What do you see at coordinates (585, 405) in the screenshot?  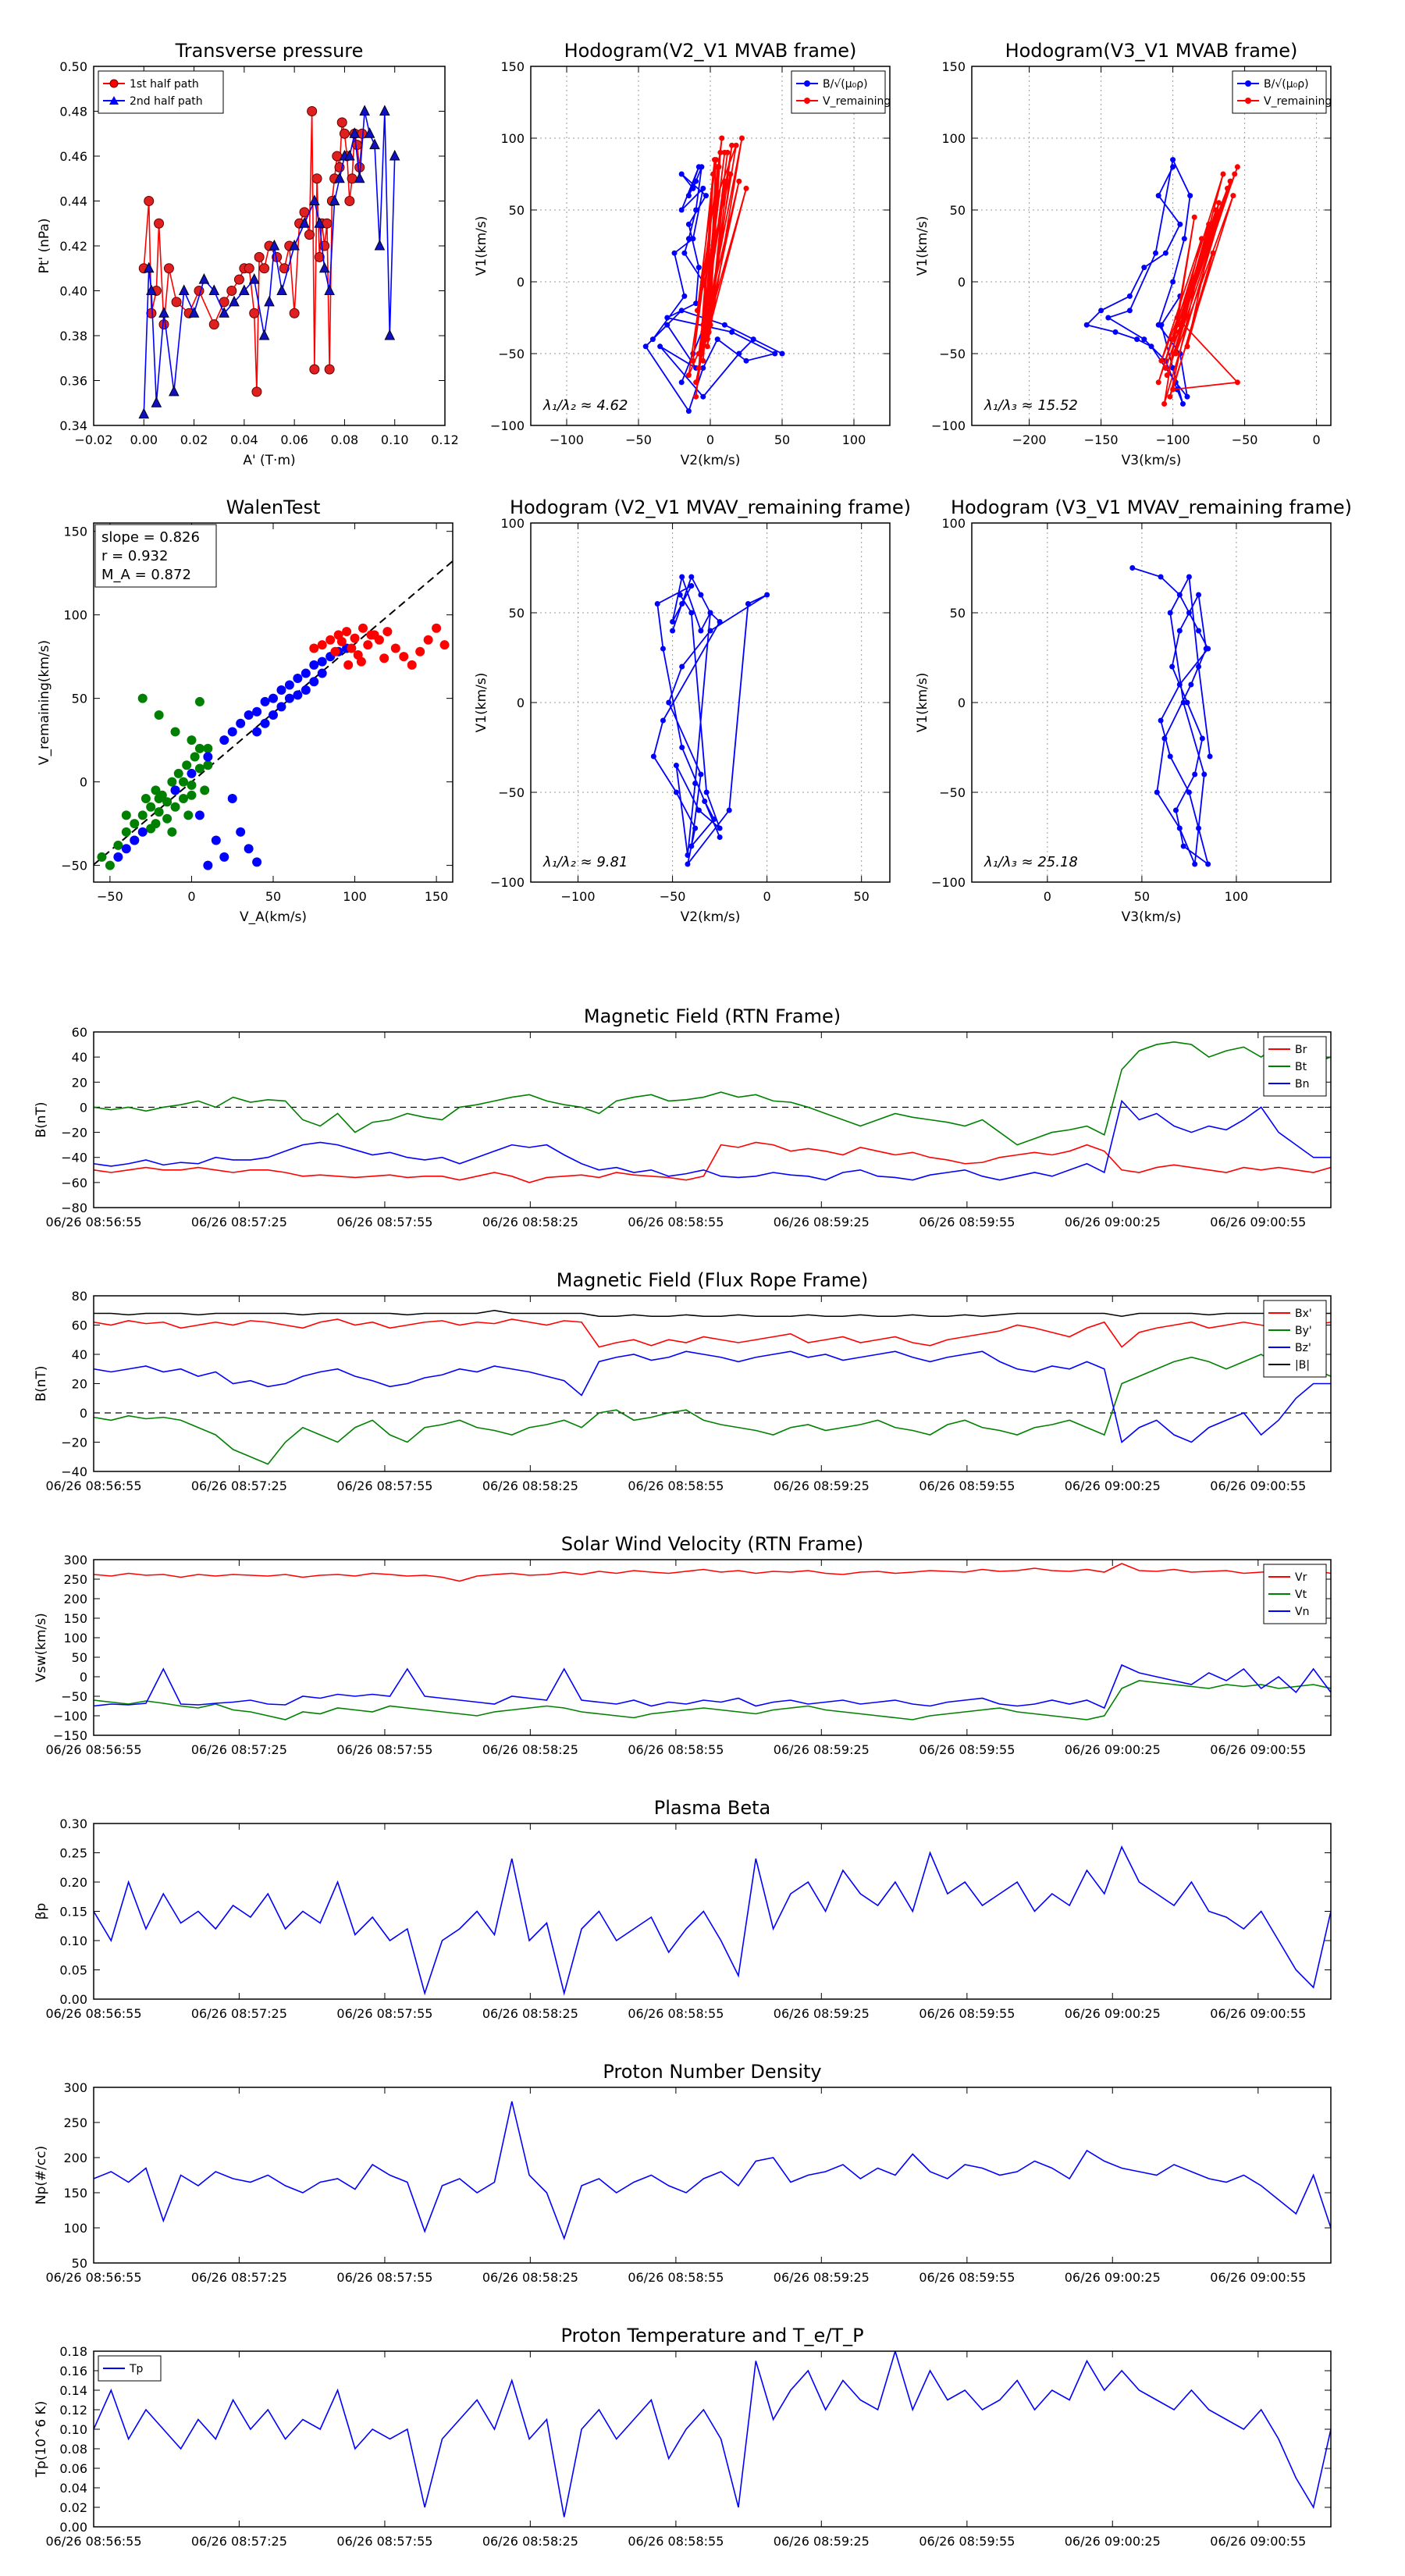 I see `eigen-ratio-annotation: λ₁/λ₂ ≈ 4.62` at bounding box center [585, 405].